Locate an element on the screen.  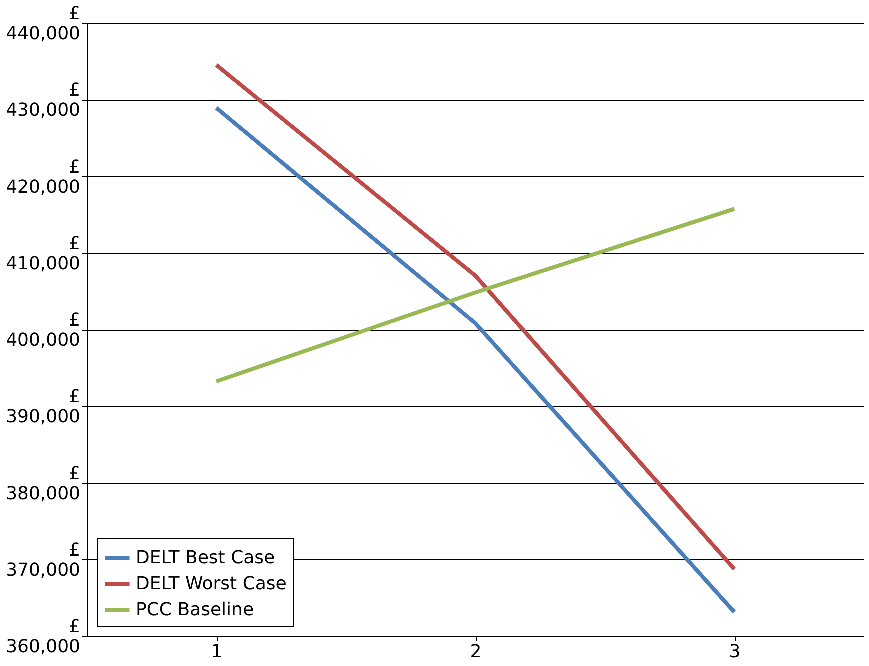
y-tick-label: £ 420,000 is located at coordinates (43, 177).